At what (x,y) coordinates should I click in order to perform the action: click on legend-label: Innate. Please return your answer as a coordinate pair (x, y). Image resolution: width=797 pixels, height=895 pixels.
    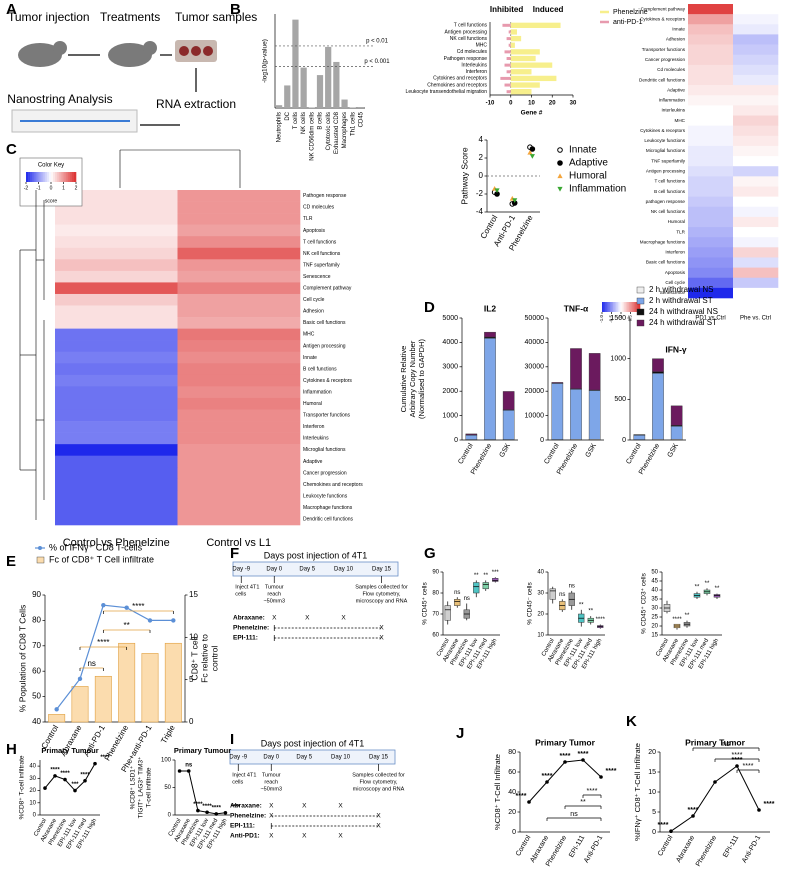
    Looking at the image, I should click on (583, 150).